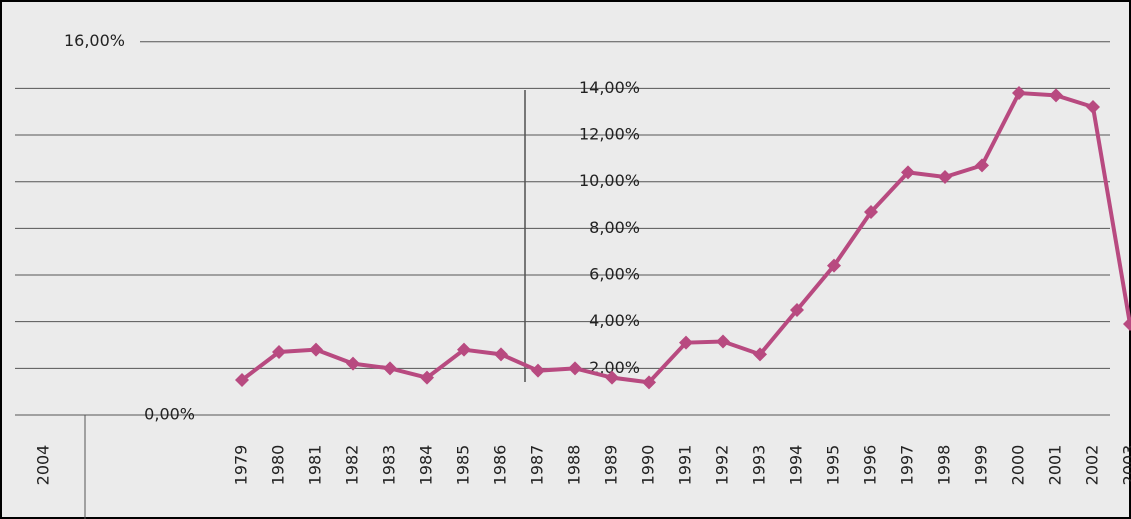 The image size is (1131, 519). I want to click on x-tick-label: 2002, so click(1092, 465).